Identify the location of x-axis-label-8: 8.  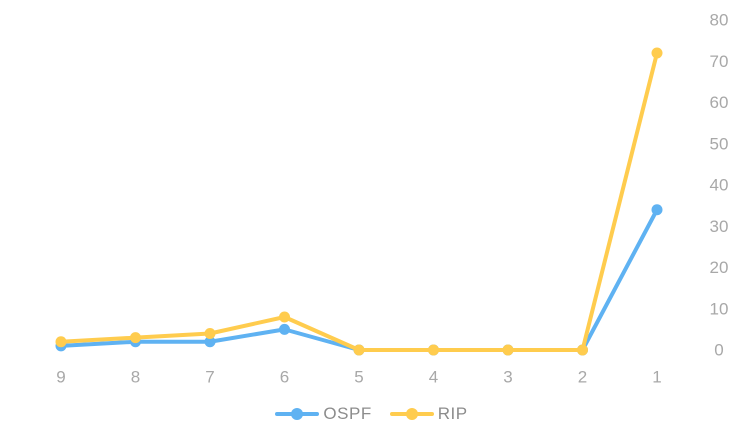
(135, 377).